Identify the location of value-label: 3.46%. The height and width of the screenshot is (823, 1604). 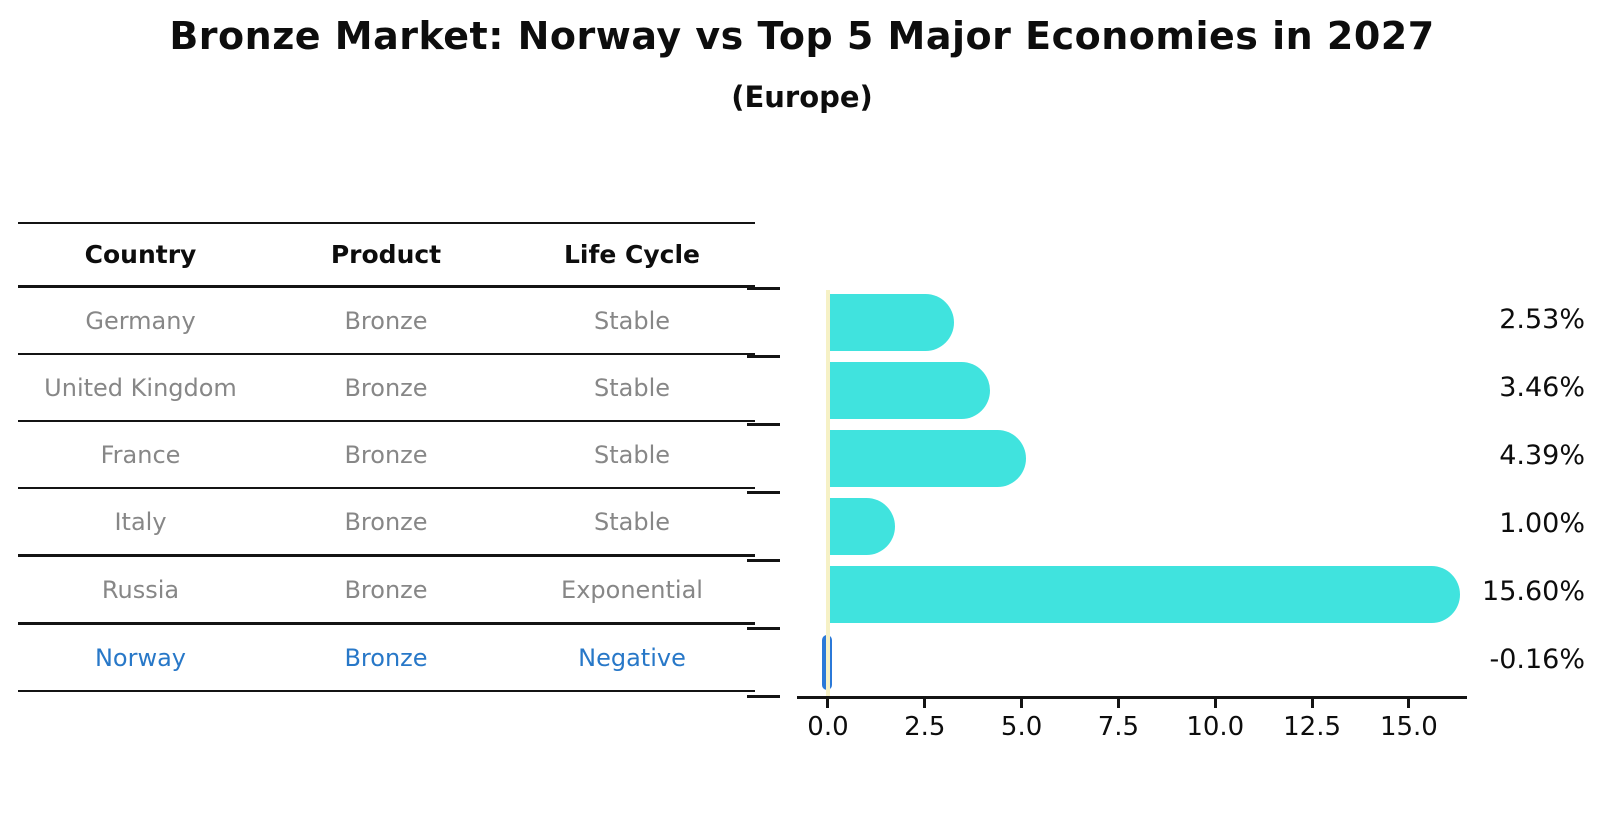
(1542, 387).